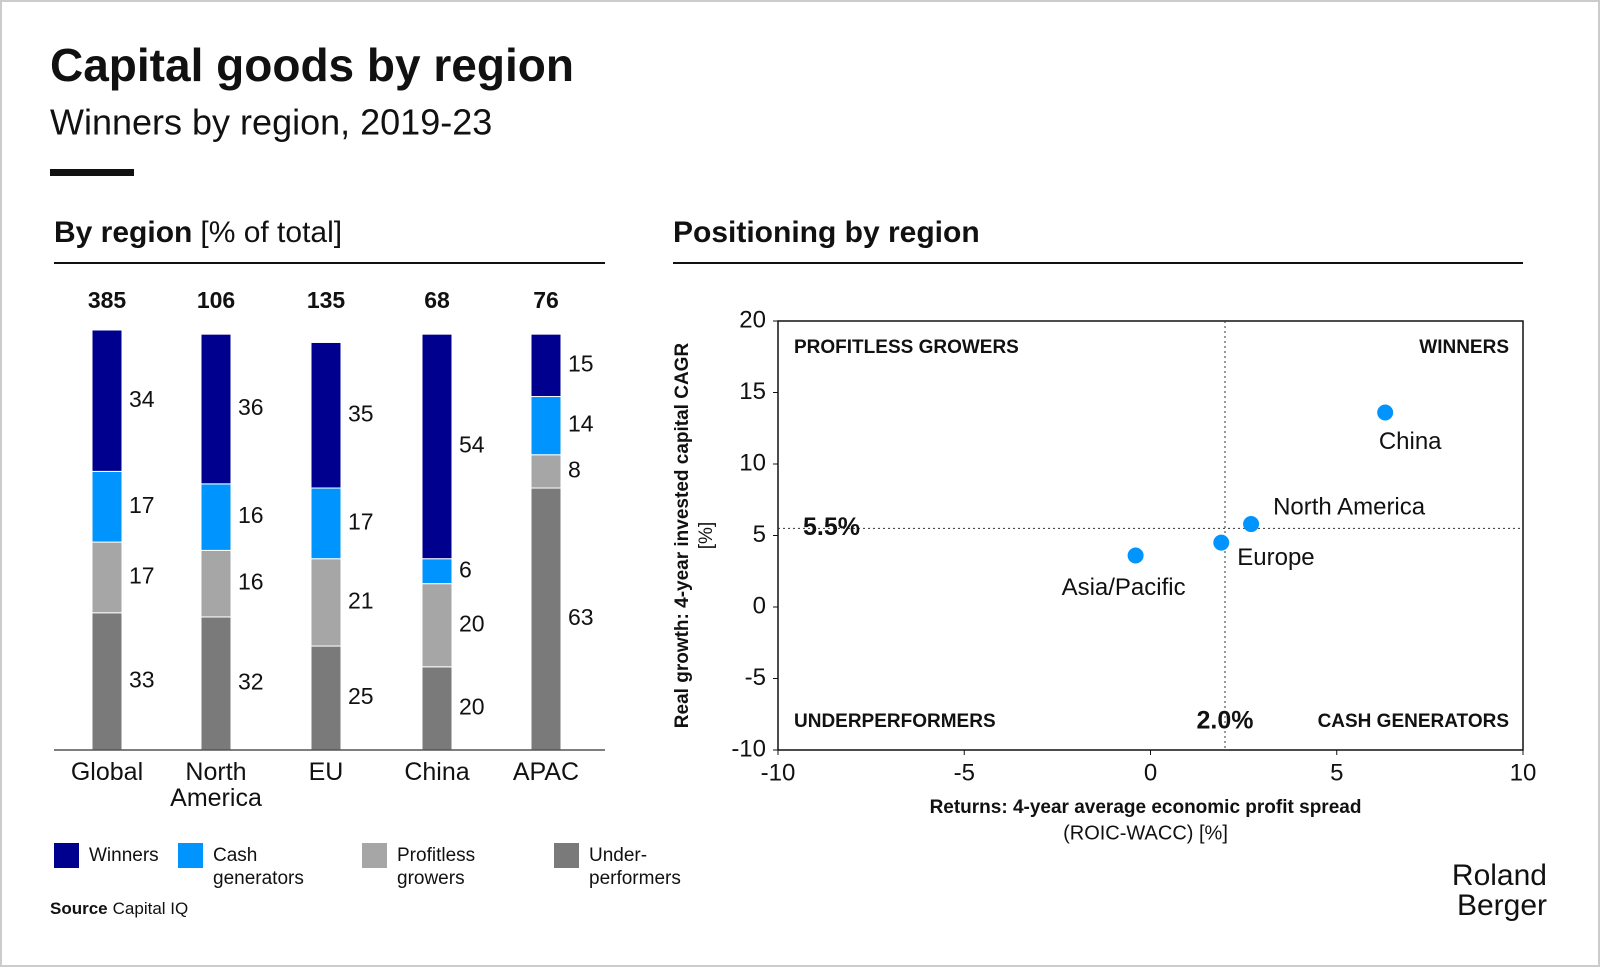 This screenshot has height=967, width=1600. I want to click on x-tick-label: 0, so click(1150, 772).